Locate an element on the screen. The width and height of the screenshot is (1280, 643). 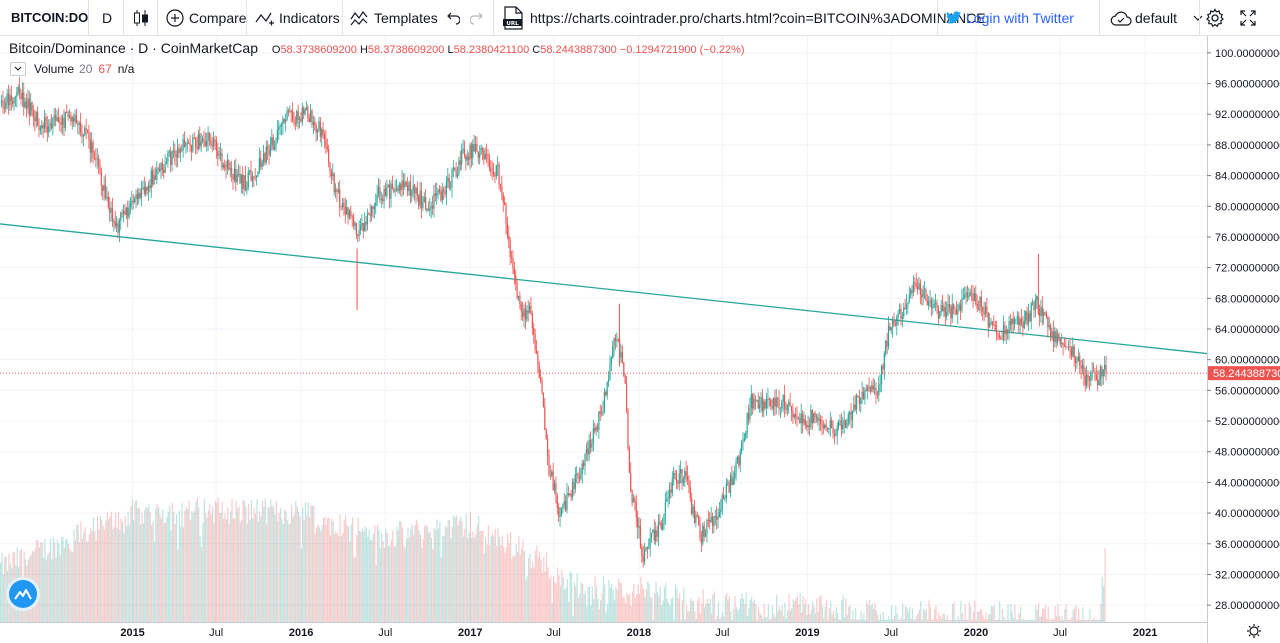
templates-button: Templates is located at coordinates (394, 17).